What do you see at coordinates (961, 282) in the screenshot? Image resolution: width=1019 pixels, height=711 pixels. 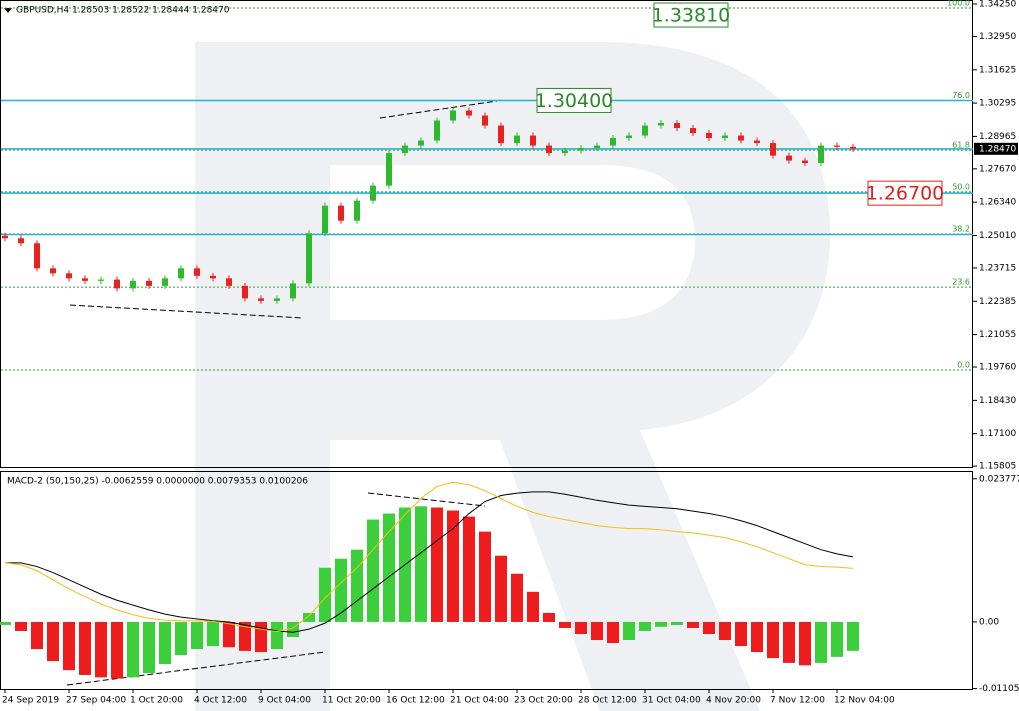 I see `fib-label: 23.6` at bounding box center [961, 282].